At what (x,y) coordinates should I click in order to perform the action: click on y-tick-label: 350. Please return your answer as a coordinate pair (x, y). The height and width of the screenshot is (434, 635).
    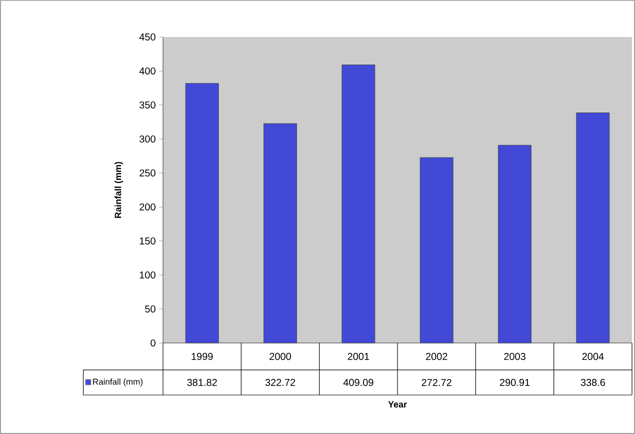
    Looking at the image, I should click on (148, 105).